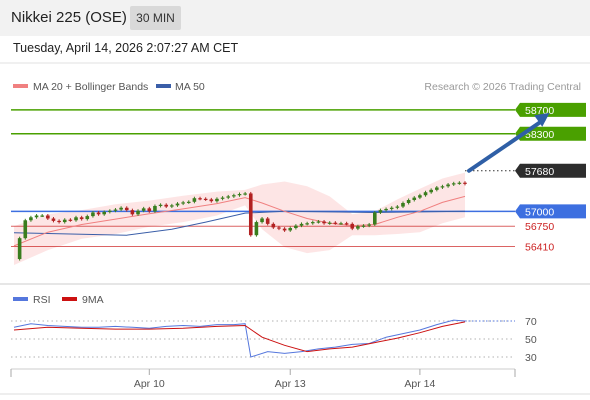  I want to click on ma20-legend-swatch, so click(20, 86).